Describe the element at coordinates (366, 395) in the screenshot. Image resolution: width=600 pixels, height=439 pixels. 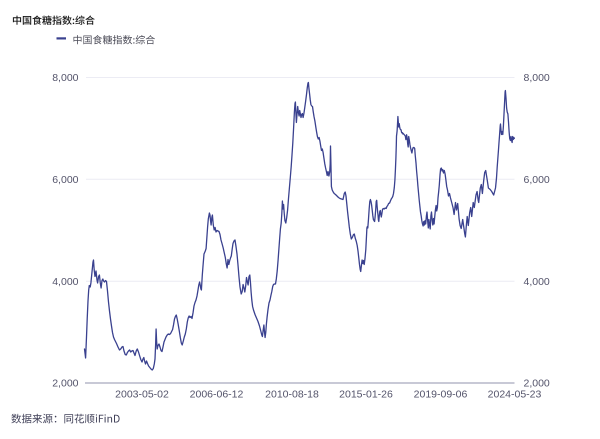
I see `svg-text: 2015-01-26` at that location.